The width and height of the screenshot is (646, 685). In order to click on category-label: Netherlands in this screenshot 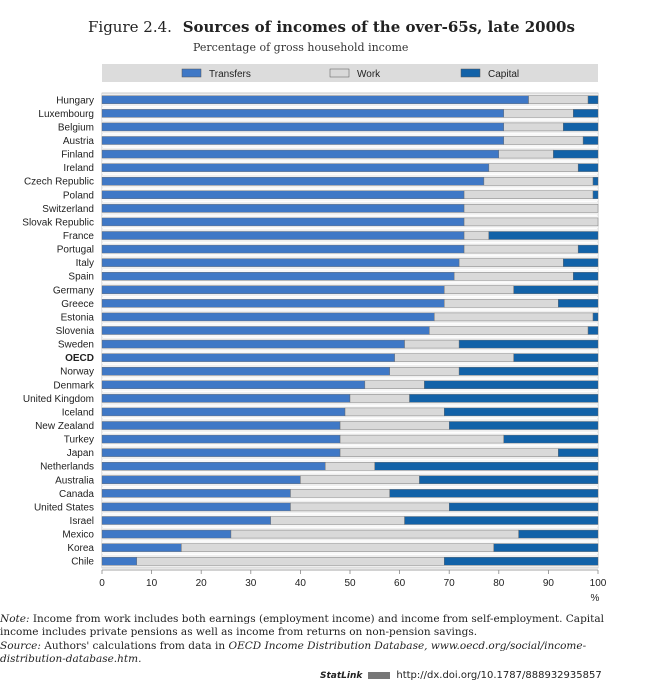, I will do `click(67, 467)`.